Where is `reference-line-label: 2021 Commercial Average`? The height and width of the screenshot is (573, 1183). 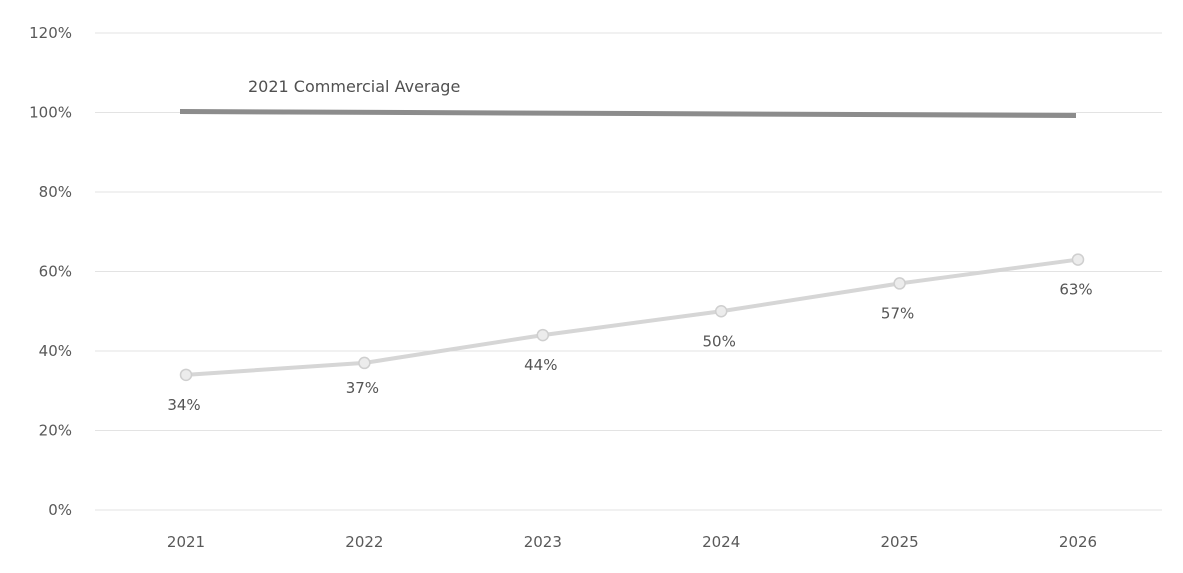
reference-line-label: 2021 Commercial Average is located at coordinates (354, 86).